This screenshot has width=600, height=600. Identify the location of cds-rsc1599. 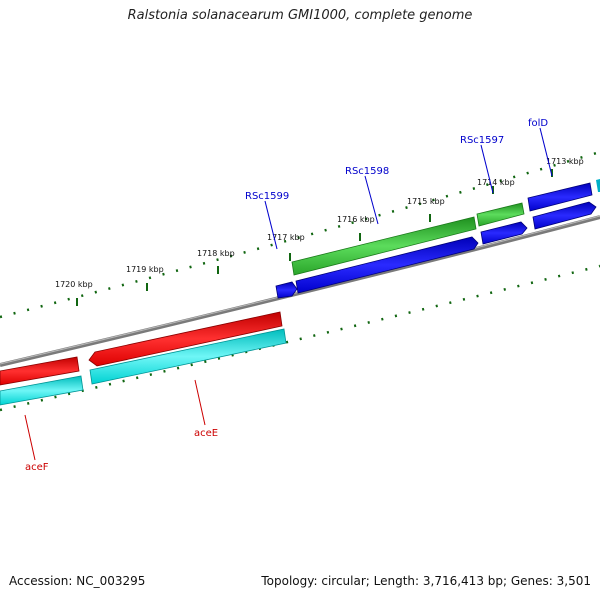
(286, 290).